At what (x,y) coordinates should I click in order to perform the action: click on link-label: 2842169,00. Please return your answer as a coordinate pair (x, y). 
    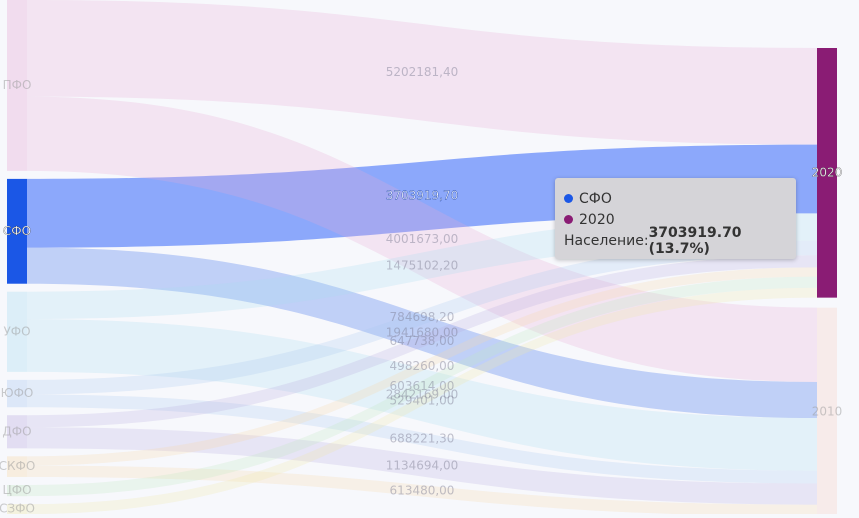
    Looking at the image, I should click on (422, 394).